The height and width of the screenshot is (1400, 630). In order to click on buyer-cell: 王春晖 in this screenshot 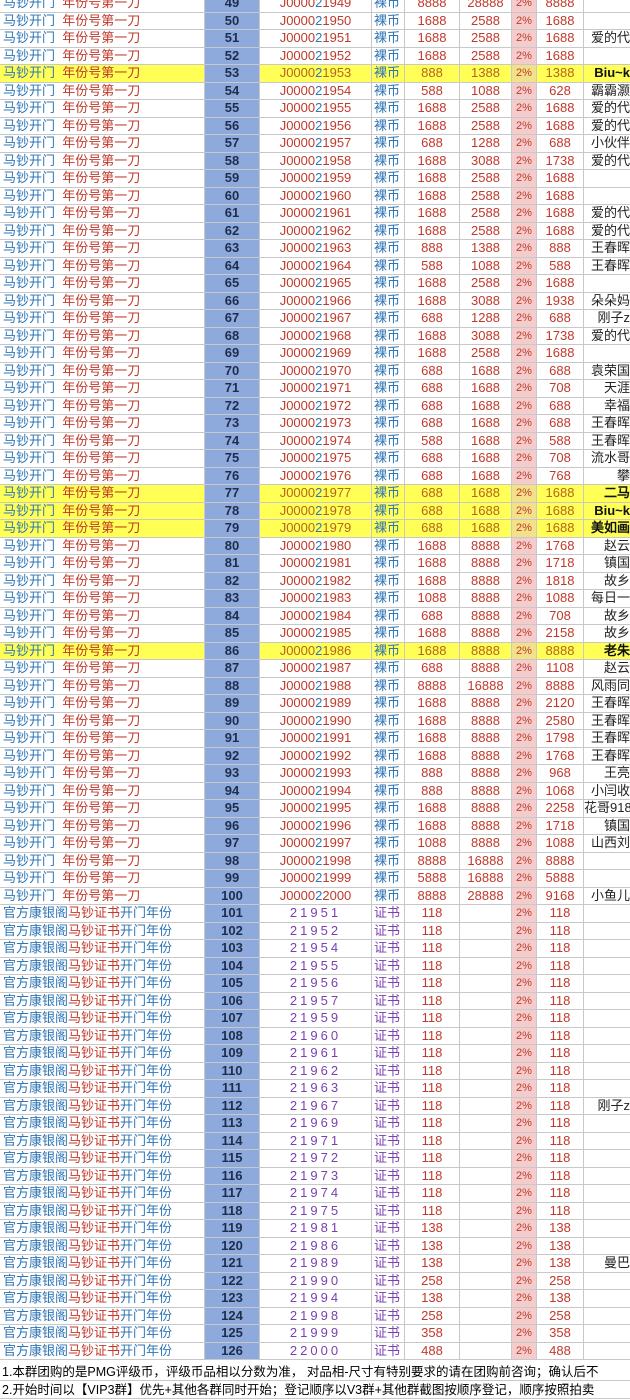, I will do `click(610, 422)`.